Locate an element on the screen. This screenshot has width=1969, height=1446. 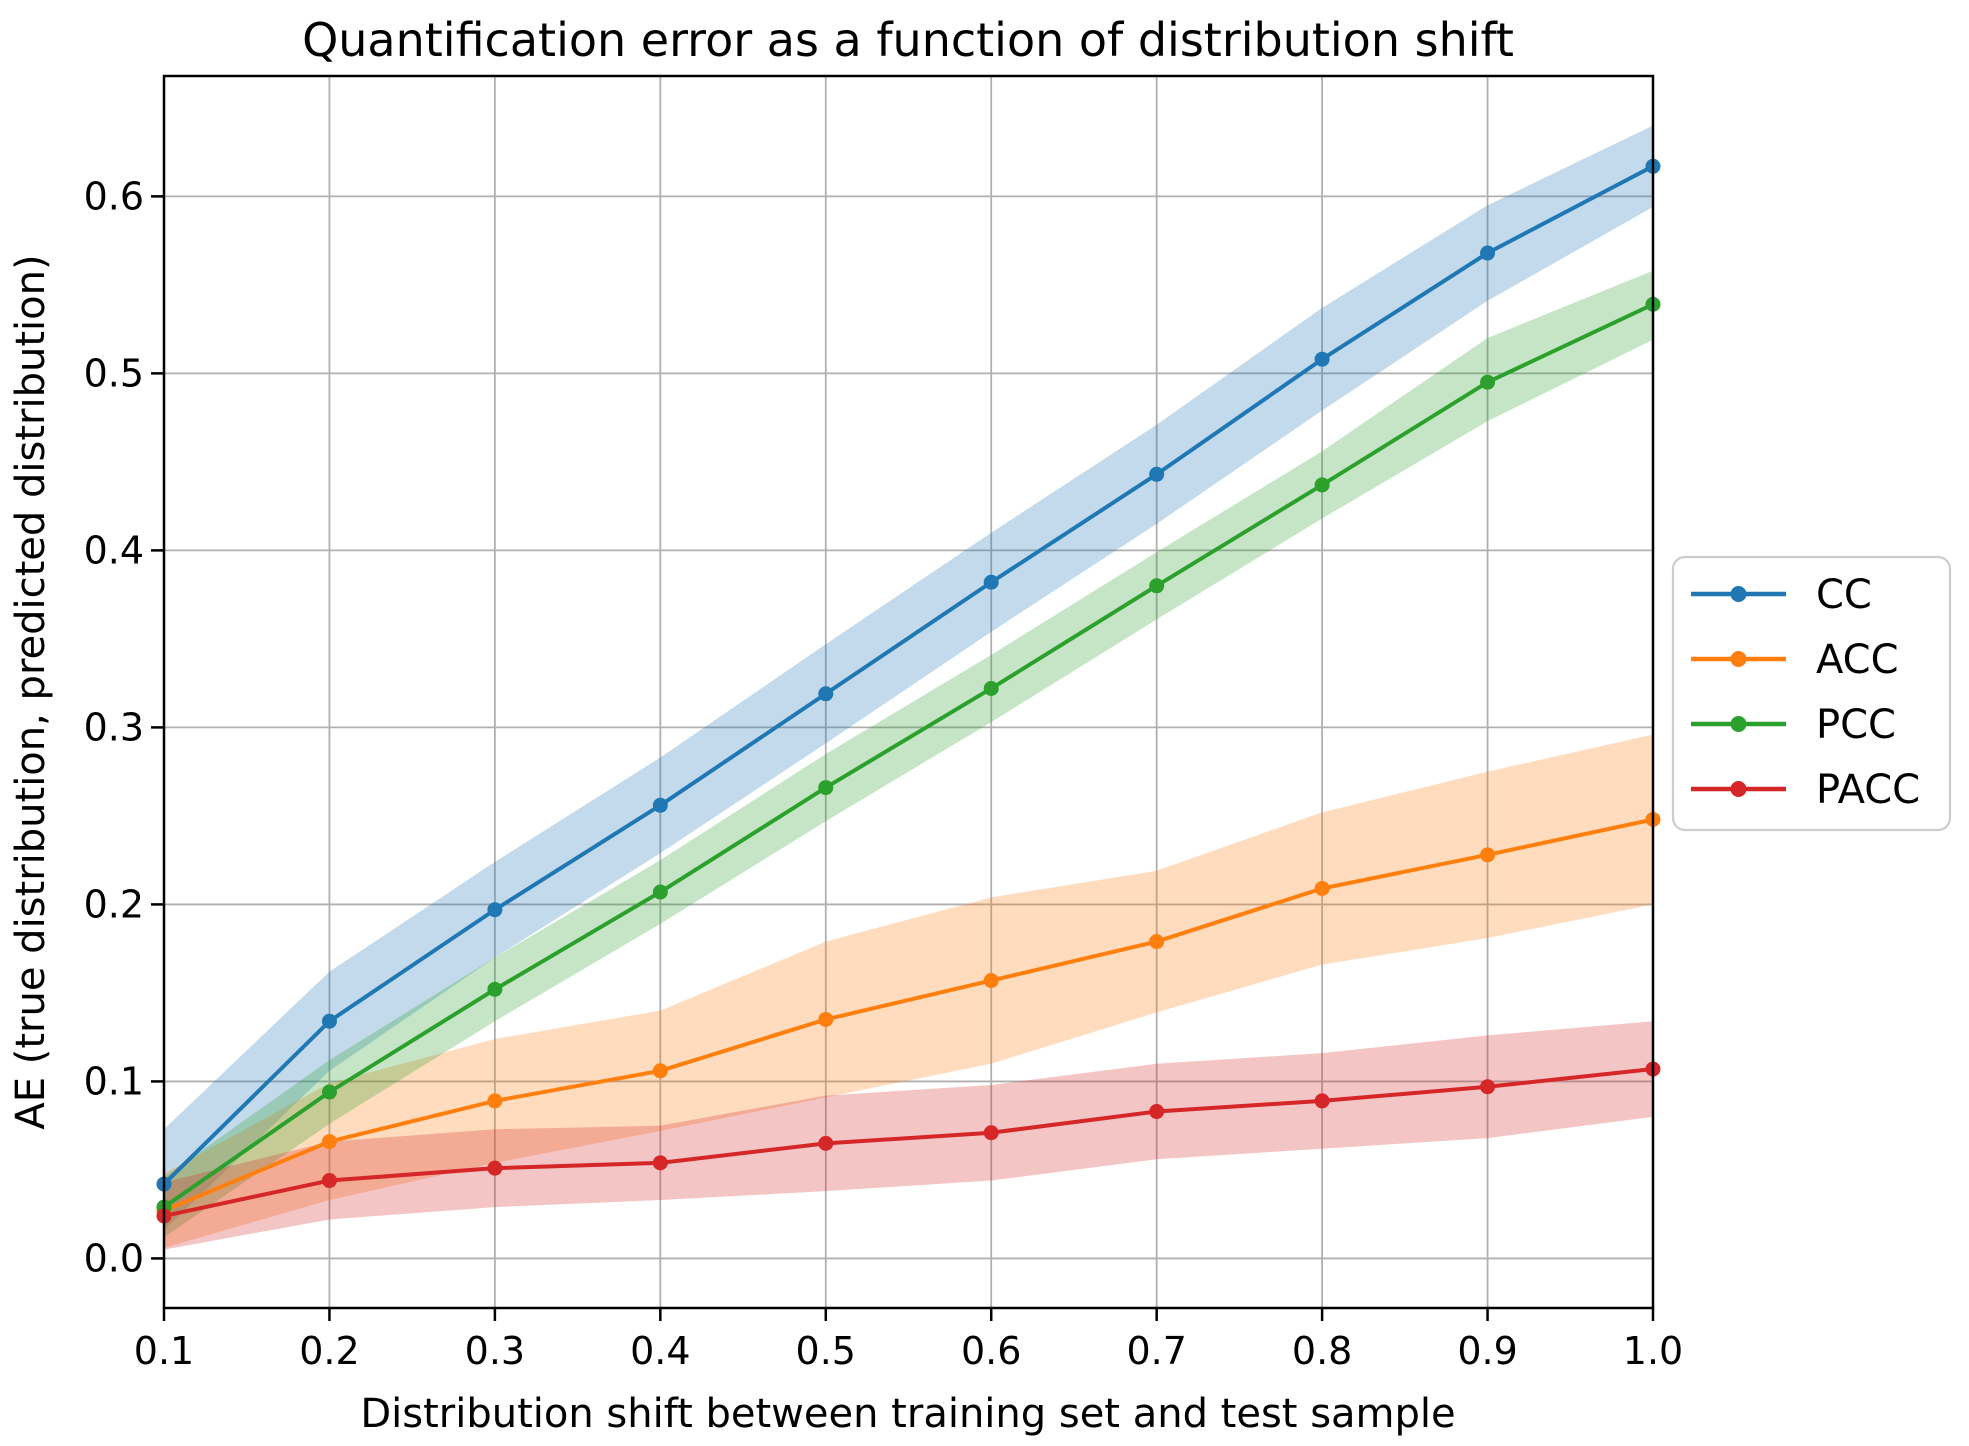
y-tick-label: 0.0 is located at coordinates (114, 1259).